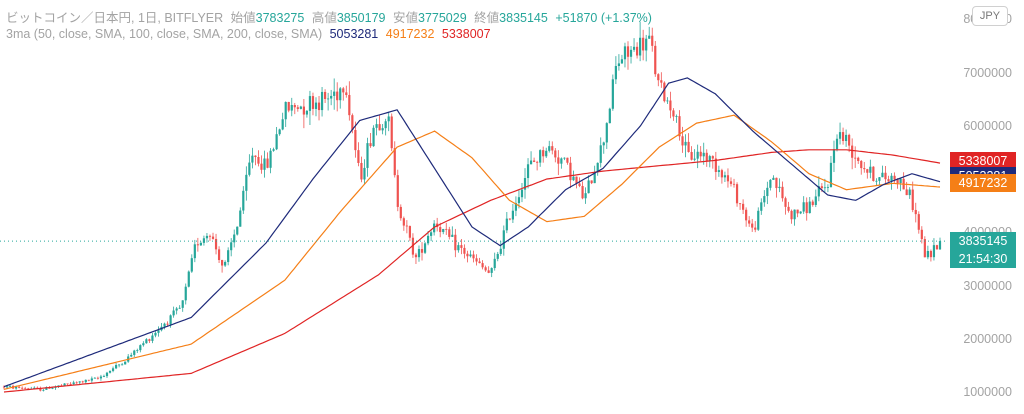 This screenshot has width=1024, height=414. I want to click on price-axis-tick: 3000000, so click(987, 285).